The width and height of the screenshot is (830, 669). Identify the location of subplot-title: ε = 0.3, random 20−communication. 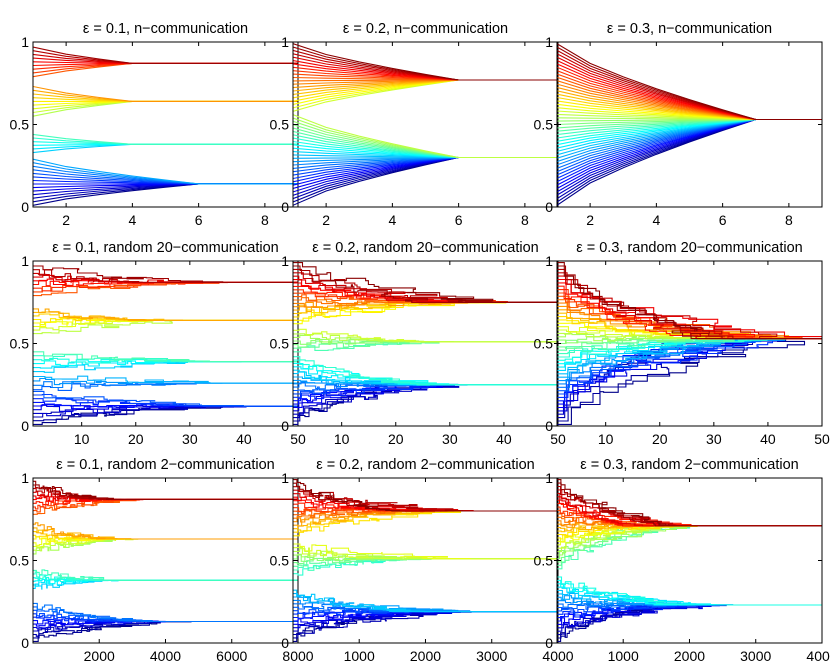
(689, 248).